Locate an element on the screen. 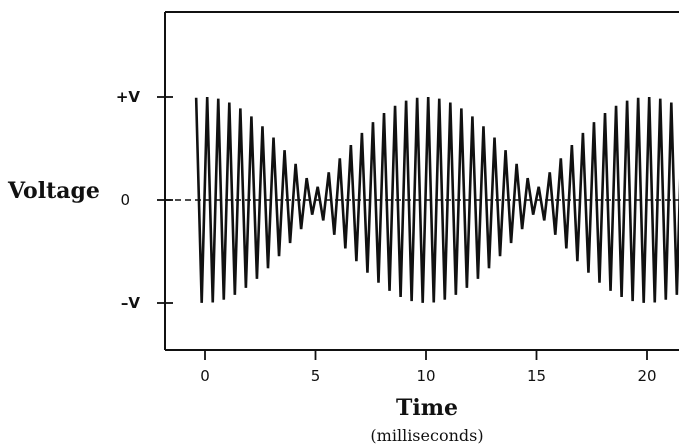  y-tick-label: 0 is located at coordinates (125, 200).